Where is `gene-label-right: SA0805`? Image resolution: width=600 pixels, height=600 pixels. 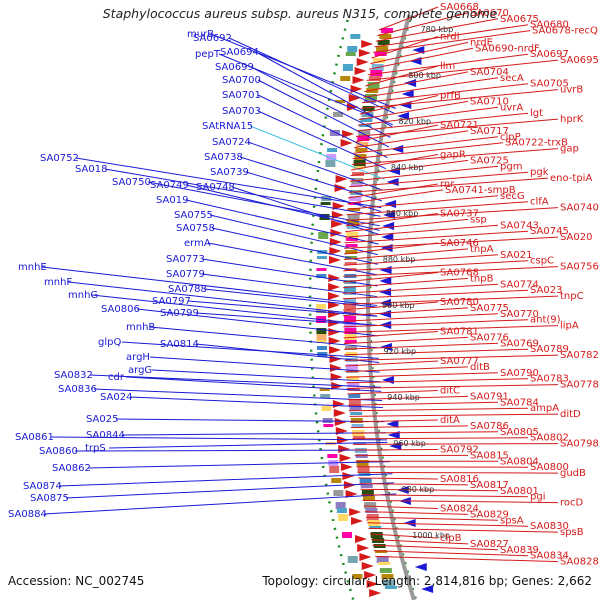
gene-label-right: SA0805 is located at coordinates (519, 432).